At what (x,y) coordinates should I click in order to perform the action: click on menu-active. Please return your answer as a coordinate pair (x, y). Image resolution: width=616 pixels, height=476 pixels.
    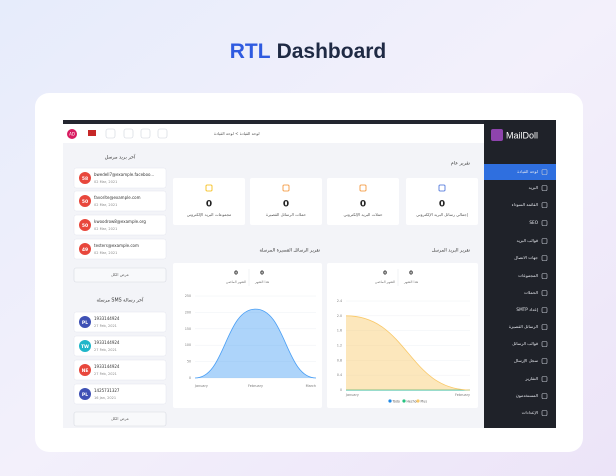
    Looking at the image, I should click on (520, 172).